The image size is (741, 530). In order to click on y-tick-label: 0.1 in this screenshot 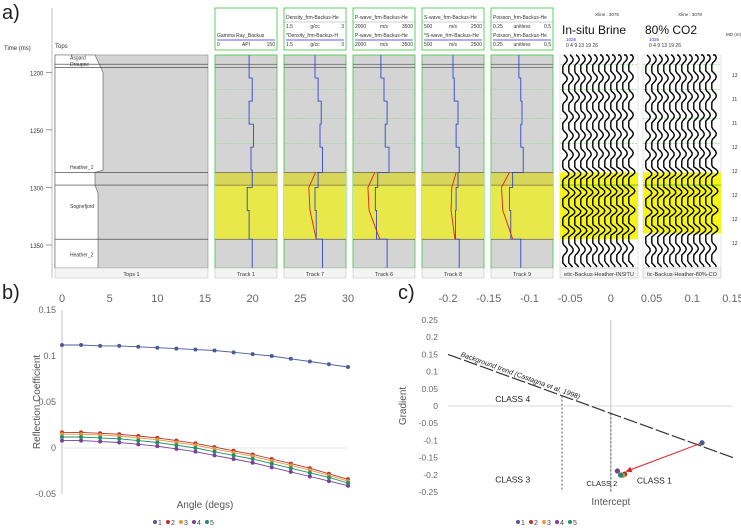, I will do `click(432, 372)`.